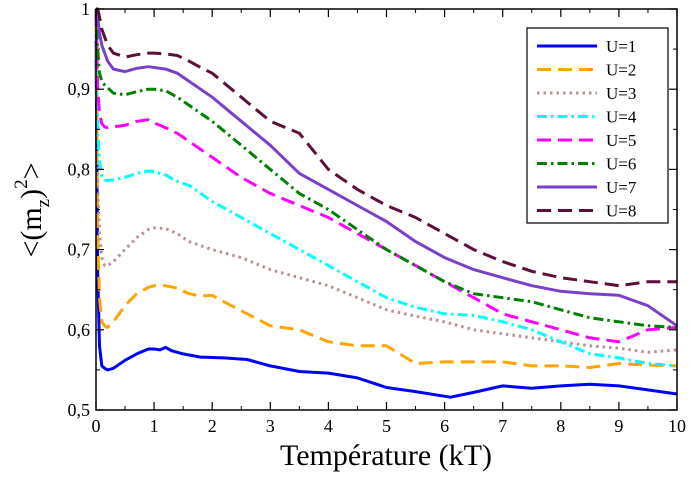  I want to click on x-tick-label: 6, so click(444, 426).